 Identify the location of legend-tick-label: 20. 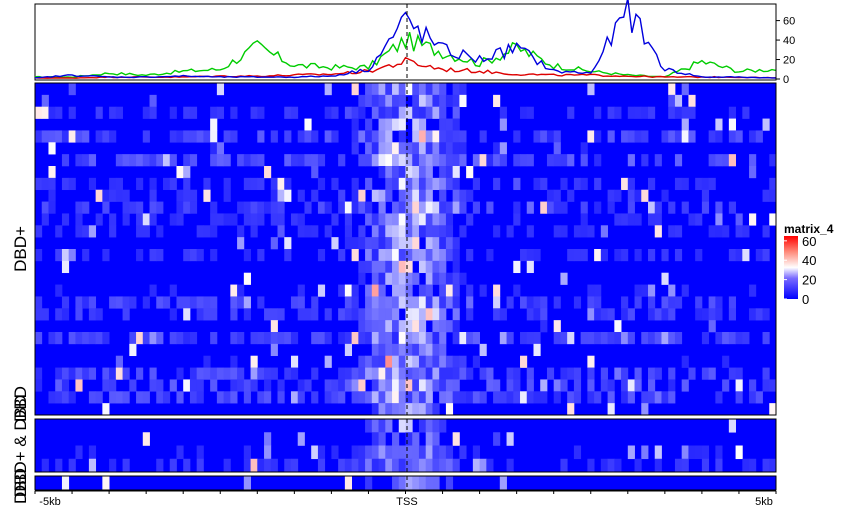
(809, 280).